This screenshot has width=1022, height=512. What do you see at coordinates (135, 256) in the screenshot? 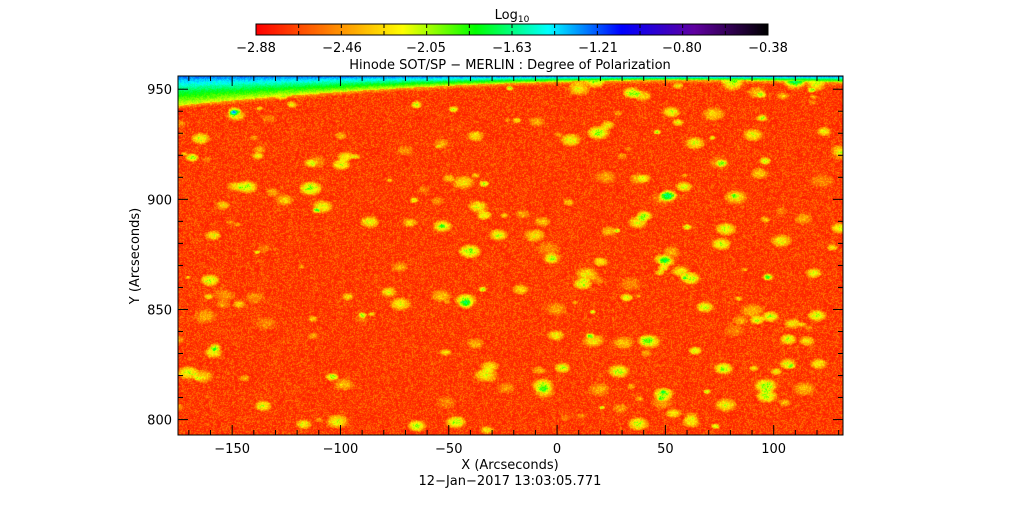
I see `y-axis-label: Y (Arcseconds)` at bounding box center [135, 256].